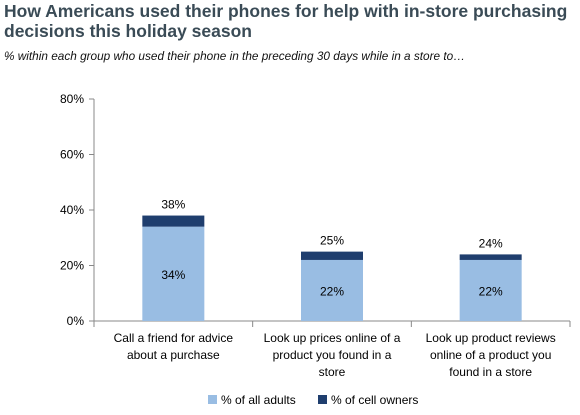  What do you see at coordinates (72, 210) in the screenshot?
I see `y-tick-label: 40%` at bounding box center [72, 210].